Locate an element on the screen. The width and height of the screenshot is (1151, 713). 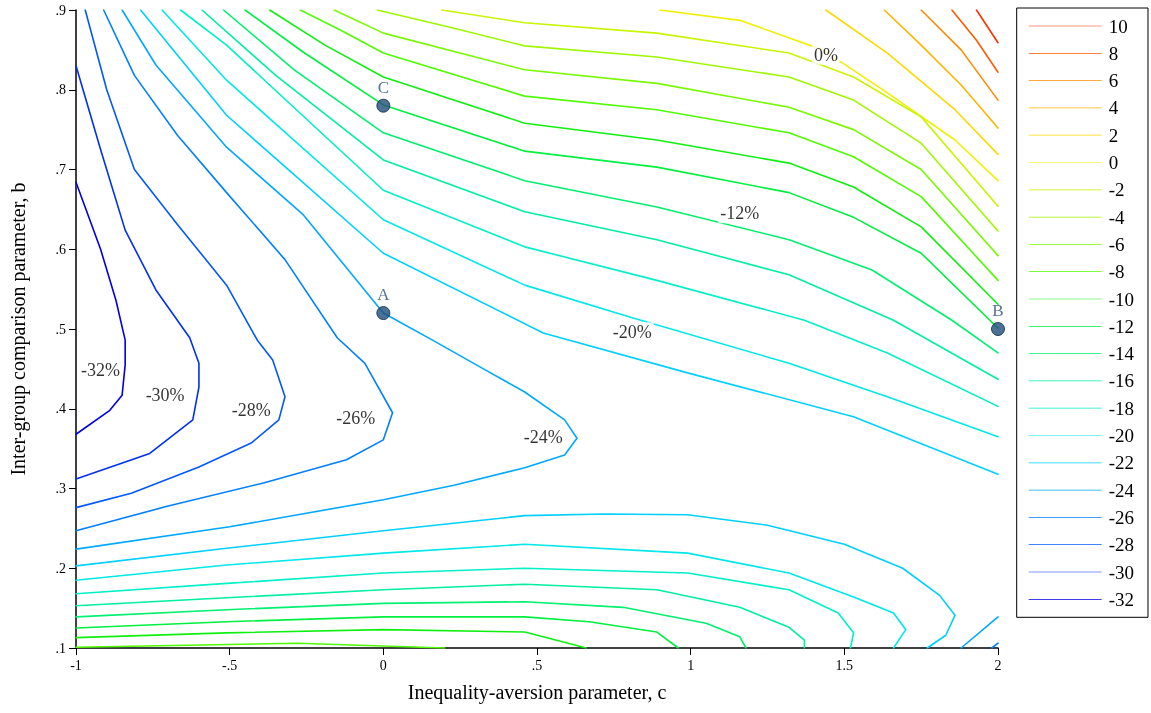
y-tick-label: .5 is located at coordinates (60, 329).